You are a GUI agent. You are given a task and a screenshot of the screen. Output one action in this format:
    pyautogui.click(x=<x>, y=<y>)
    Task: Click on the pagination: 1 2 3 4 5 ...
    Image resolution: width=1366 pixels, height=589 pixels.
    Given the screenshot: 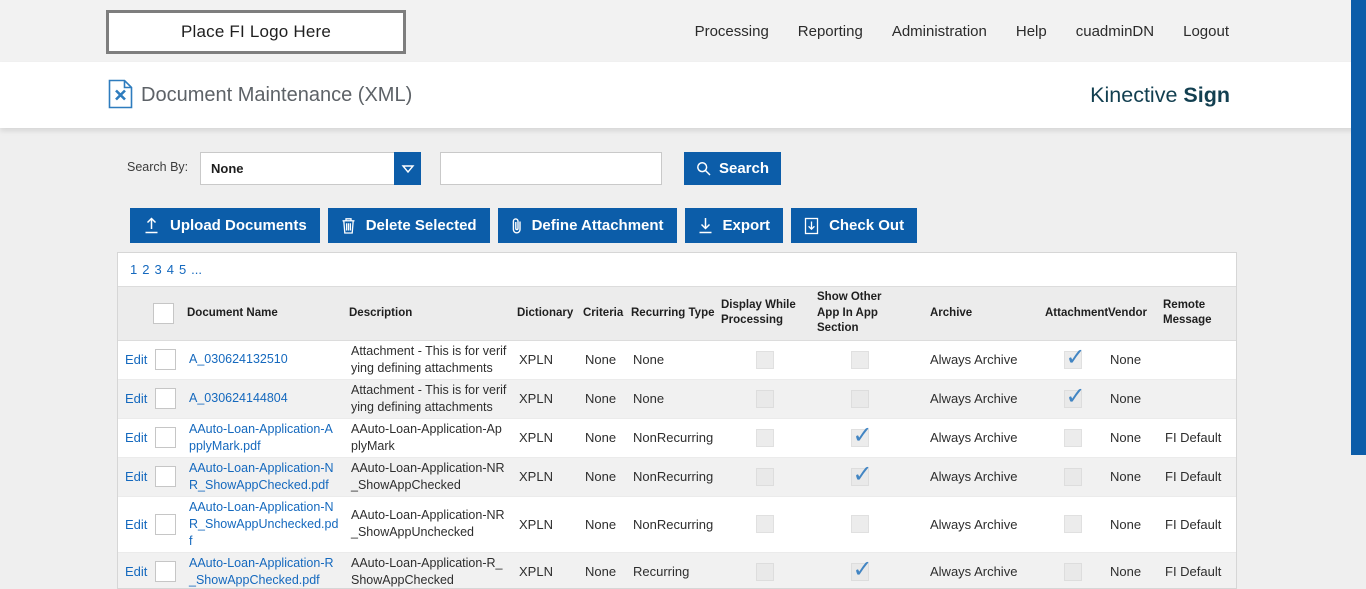 What is the action you would take?
    pyautogui.click(x=677, y=269)
    